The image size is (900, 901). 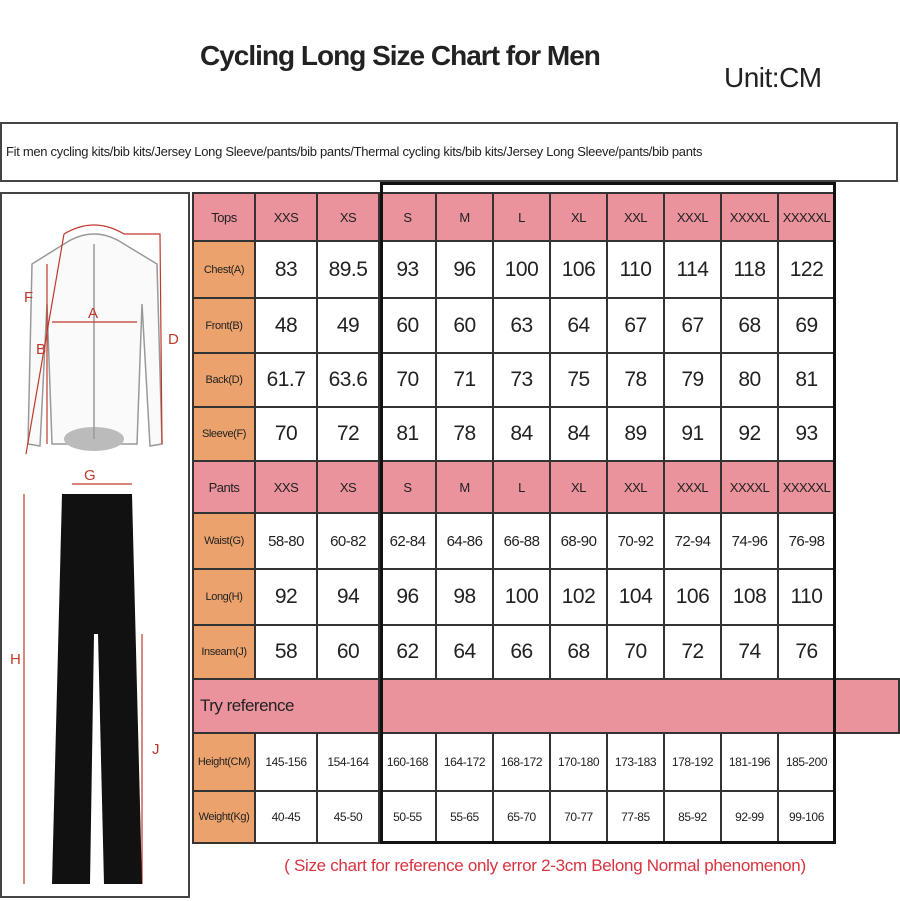 What do you see at coordinates (464, 762) in the screenshot?
I see `value-cell: 164-172` at bounding box center [464, 762].